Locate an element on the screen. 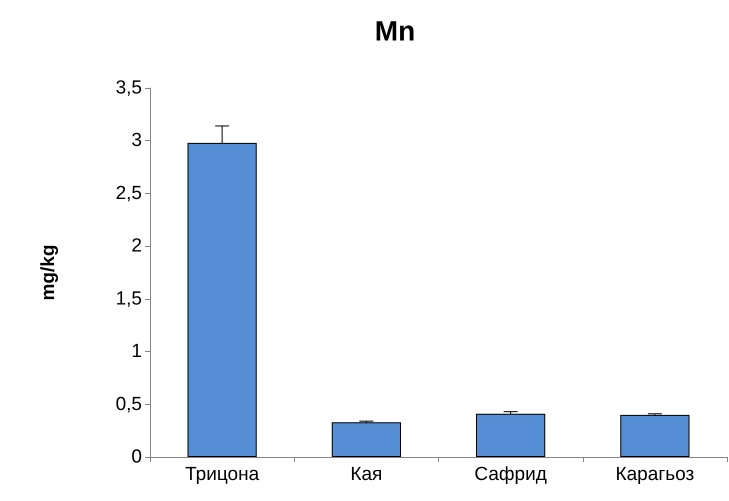  y-tick-label: 3 is located at coordinates (136, 141).